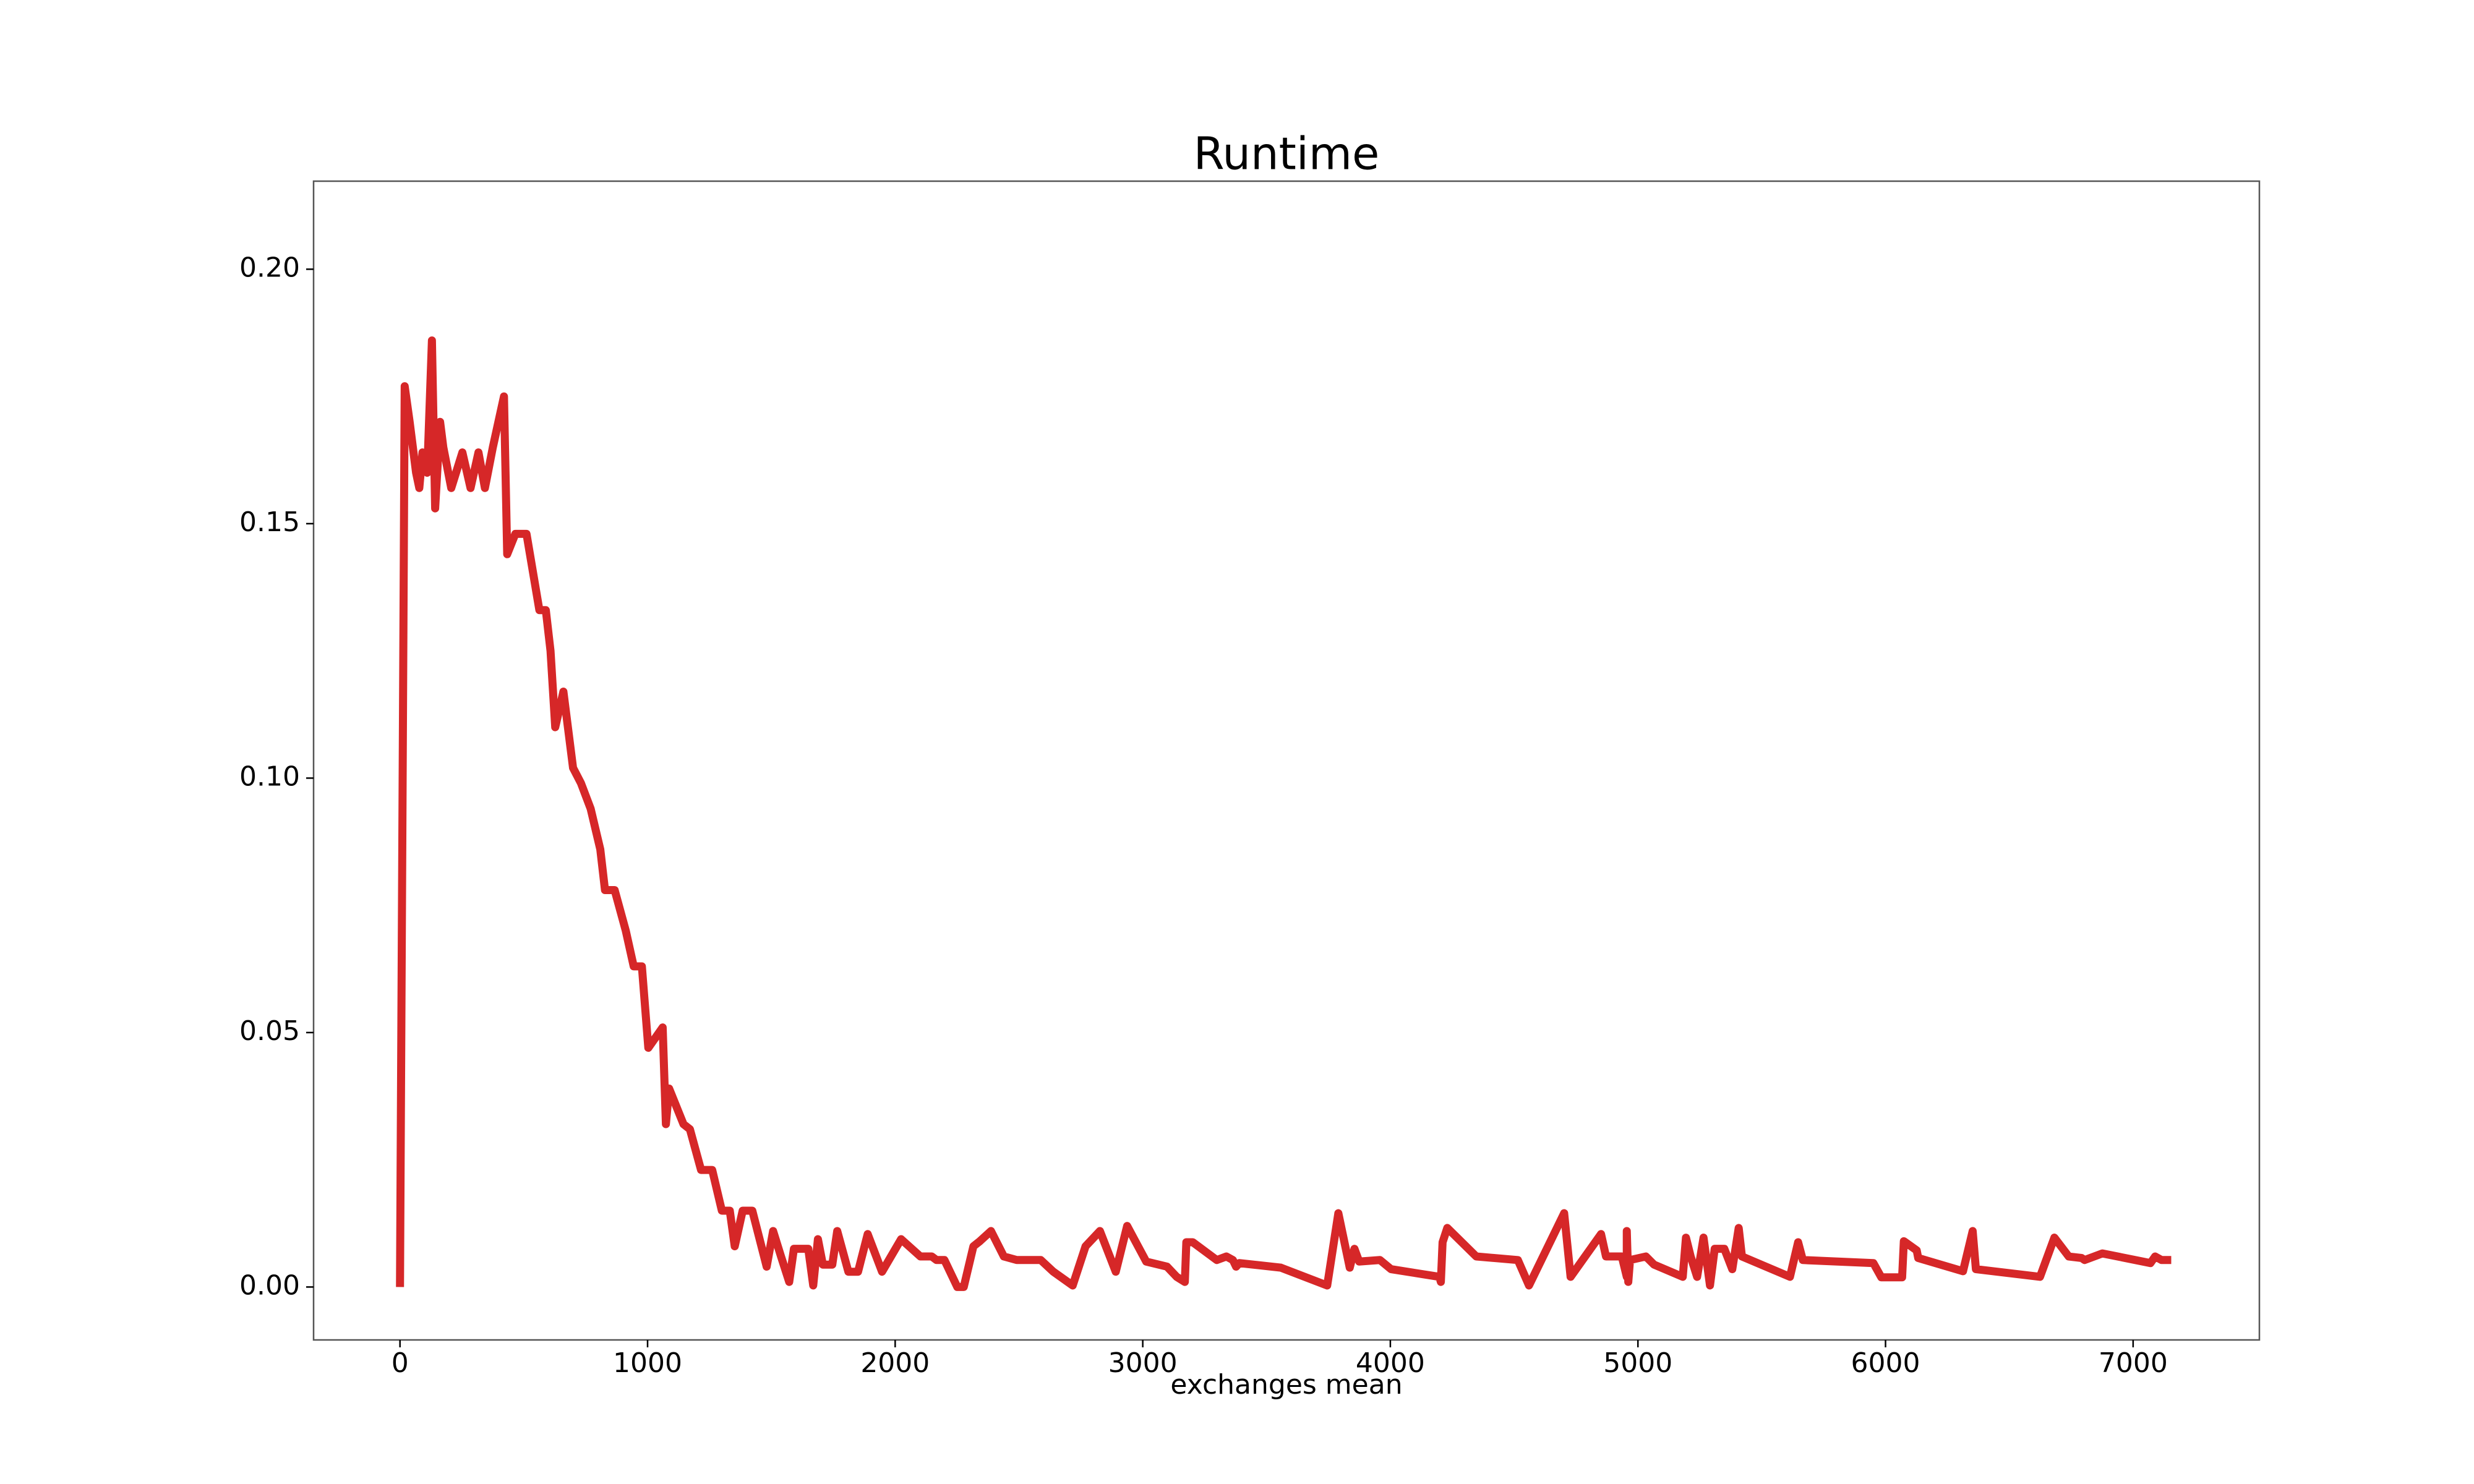 This screenshot has height=1484, width=2474. I want to click on x-tick-label: 1000, so click(647, 1363).